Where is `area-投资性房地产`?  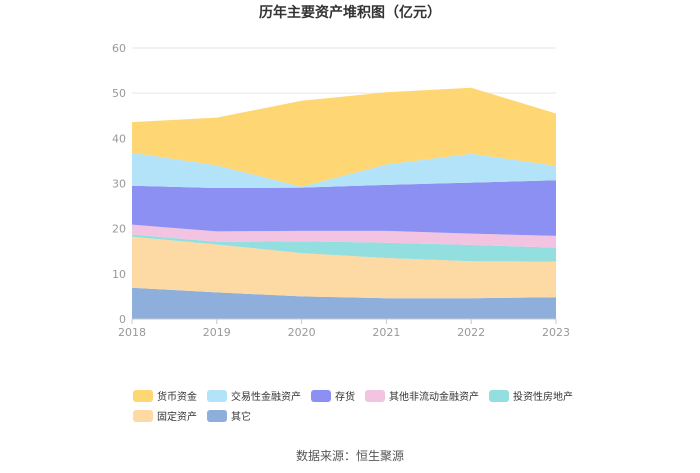 area-投资性房地产 is located at coordinates (344, 248).